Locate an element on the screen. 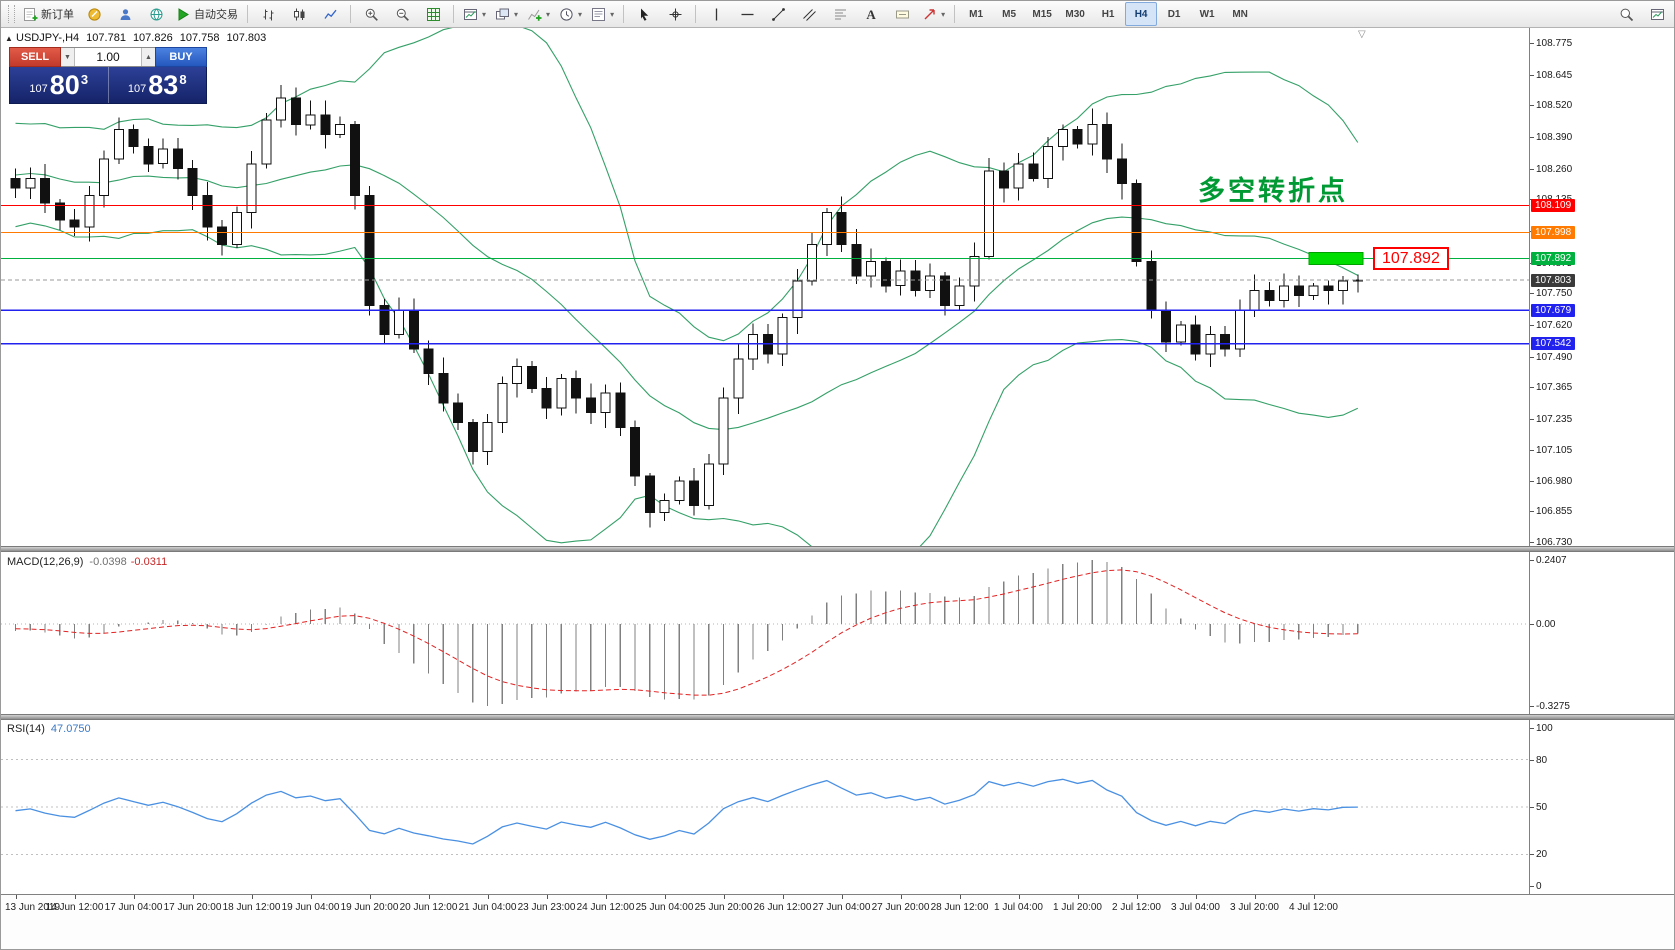 Image resolution: width=1675 pixels, height=950 pixels. time-axis-label: 21 Jun 04:00 is located at coordinates (487, 907).